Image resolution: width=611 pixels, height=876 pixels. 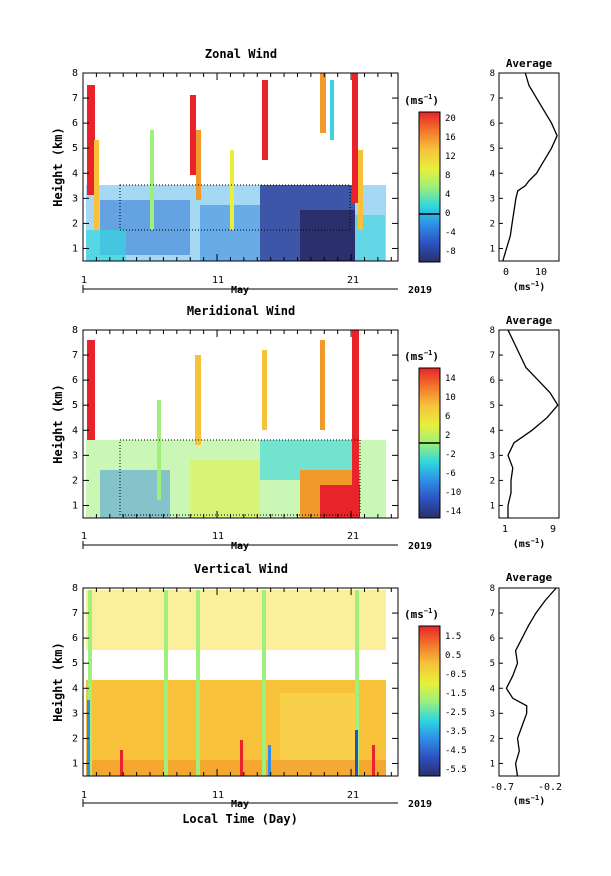 What do you see at coordinates (447, 195) in the screenshot?
I see `colorbar-label: 4` at bounding box center [447, 195].